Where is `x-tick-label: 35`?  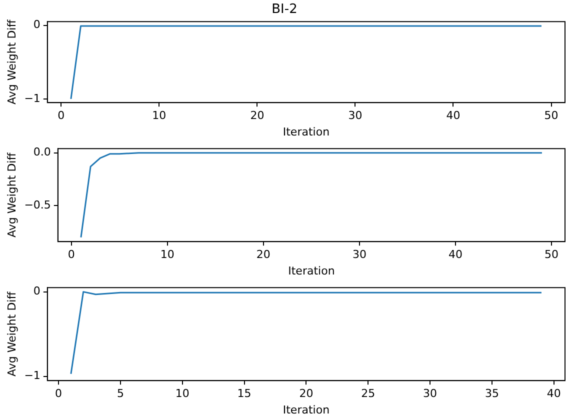
x-tick-label: 35 is located at coordinates (491, 393).